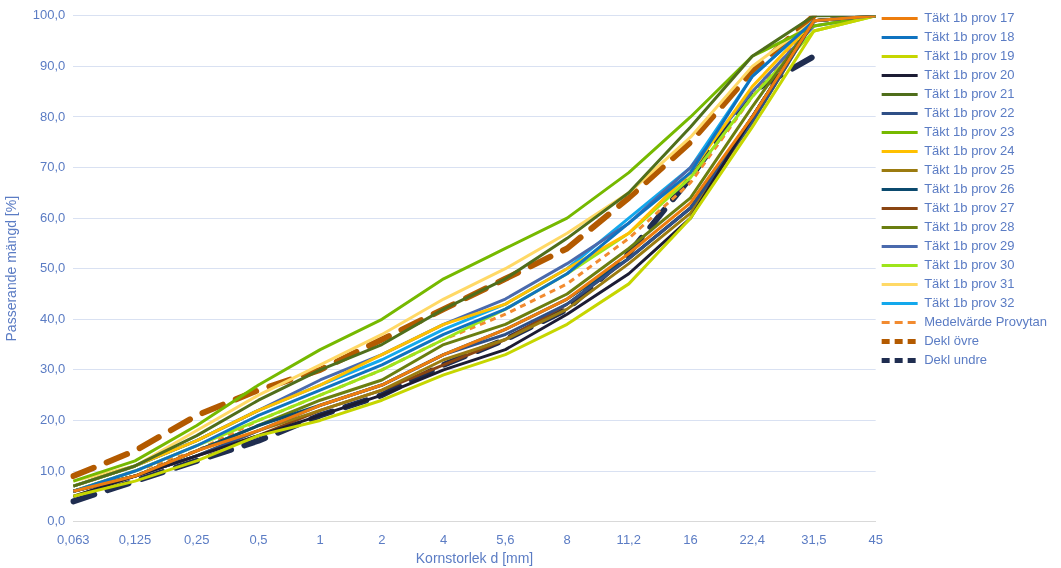 The width and height of the screenshot is (1061, 568). I want to click on x-tick-label: 0,063, so click(73, 539).